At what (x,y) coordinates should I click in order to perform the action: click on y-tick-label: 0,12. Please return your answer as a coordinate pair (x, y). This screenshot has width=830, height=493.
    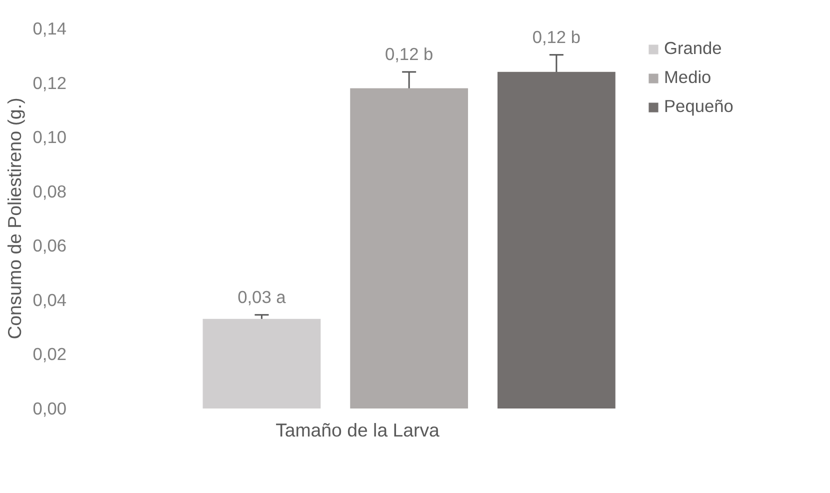
    Looking at the image, I should click on (49, 82).